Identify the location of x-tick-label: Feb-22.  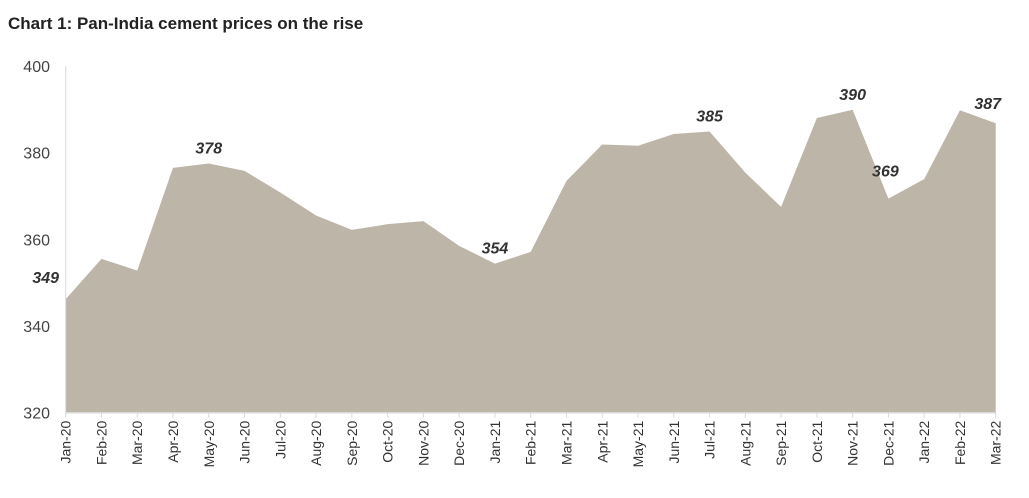
(960, 442).